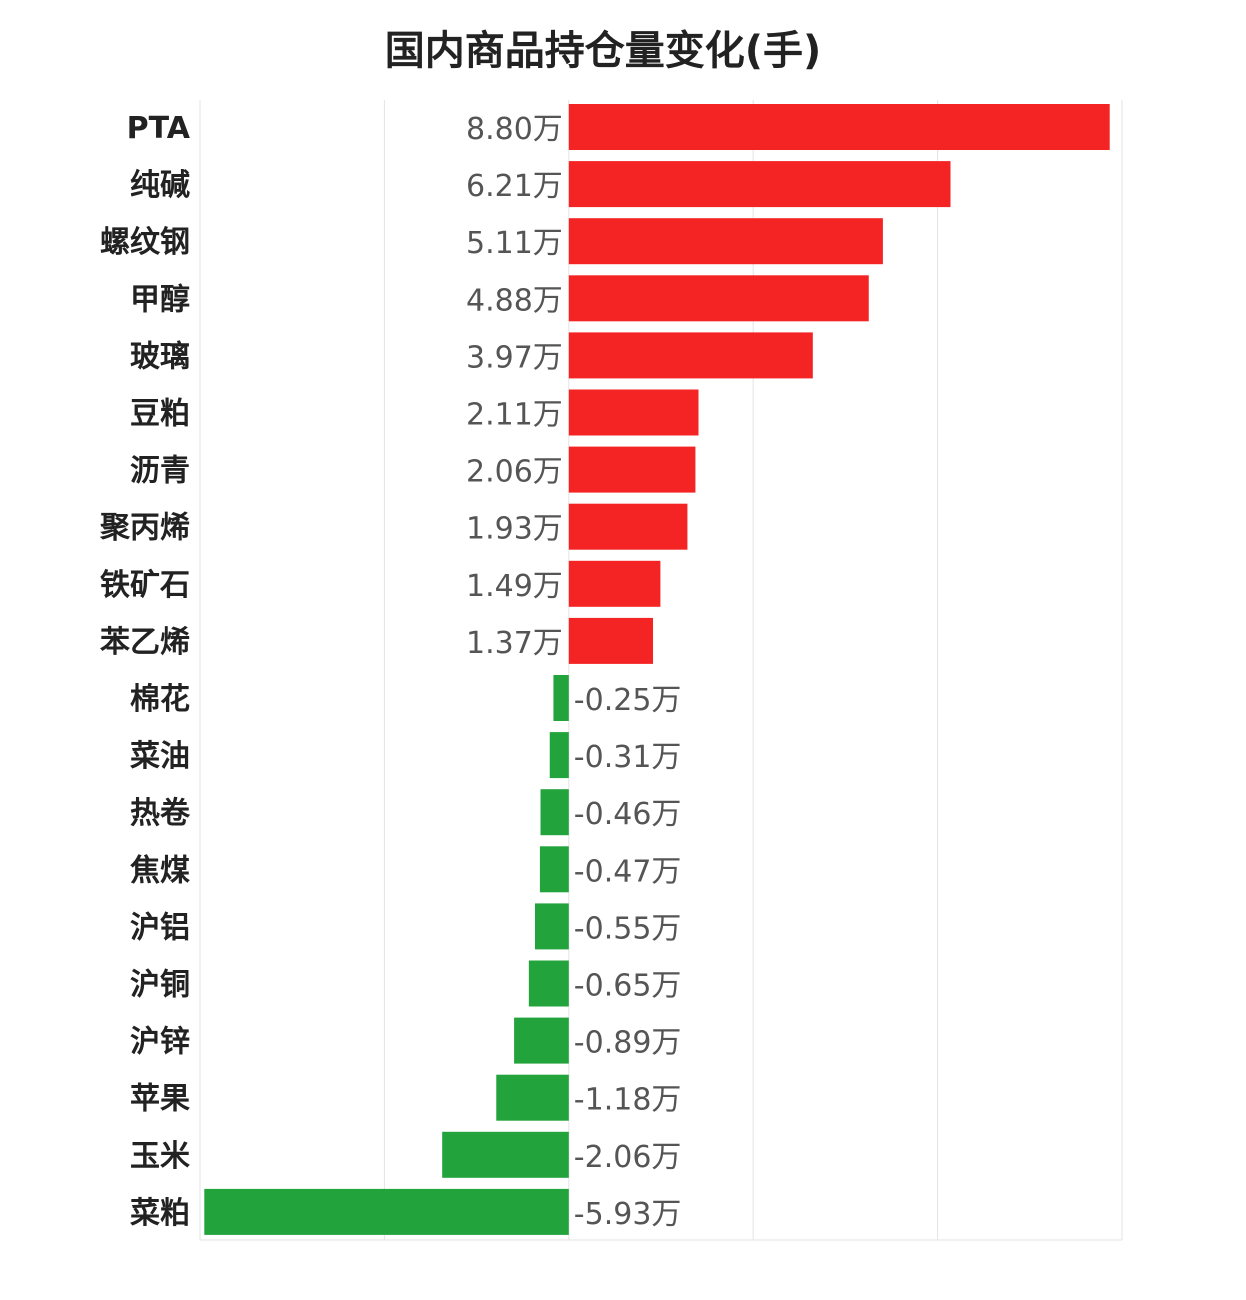 Image resolution: width=1246 pixels, height=1300 pixels. Describe the element at coordinates (514, 529) in the screenshot. I see `data-label: 1.93万` at that location.